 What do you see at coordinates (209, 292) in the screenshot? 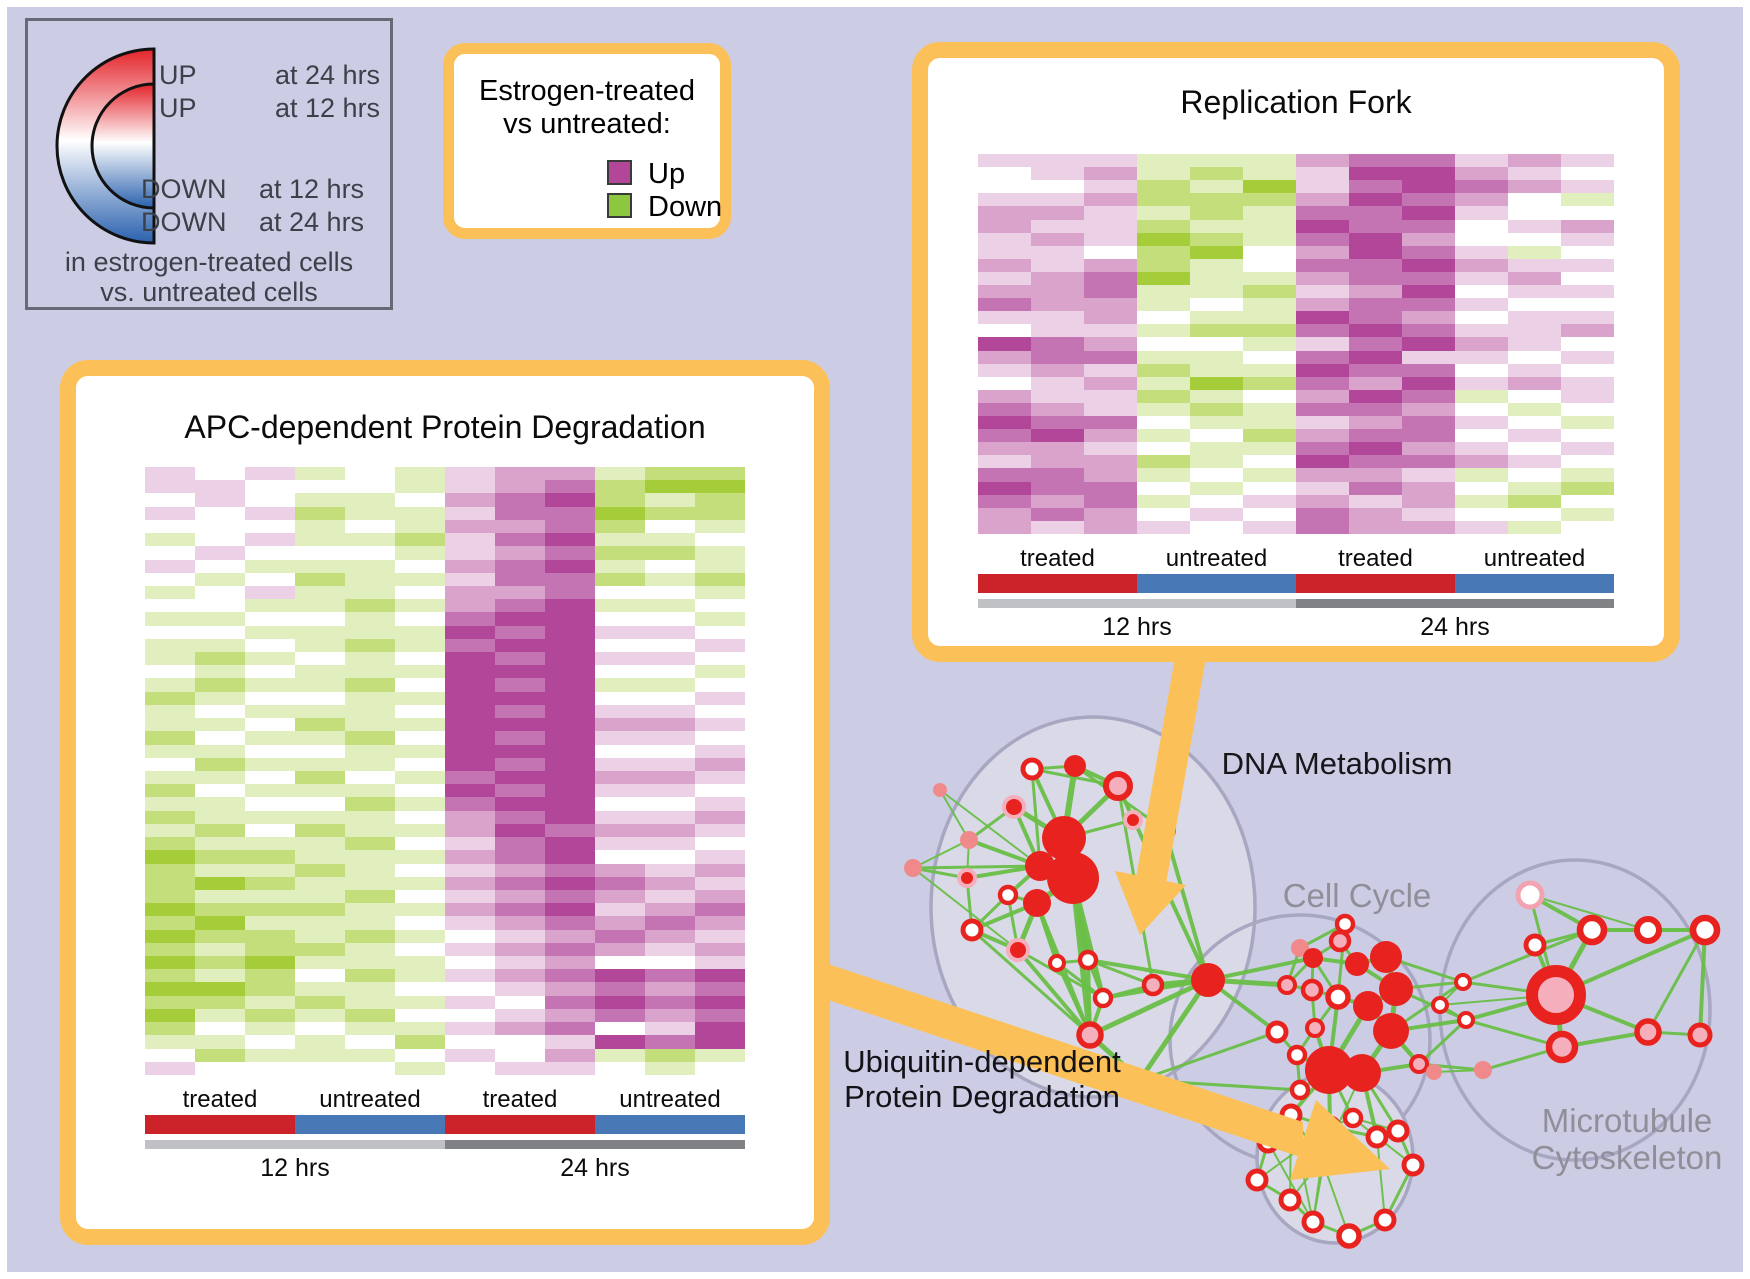
I see `legend-note-line2: vs. untreated cells` at bounding box center [209, 292].